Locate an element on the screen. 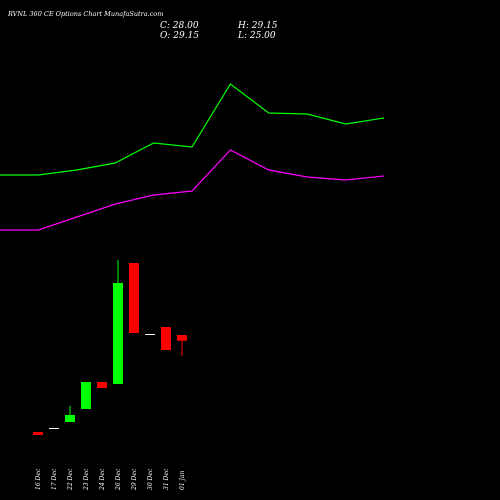 The height and width of the screenshot is (500, 500). x-tick-label: 17 Dec is located at coordinates (54, 479).